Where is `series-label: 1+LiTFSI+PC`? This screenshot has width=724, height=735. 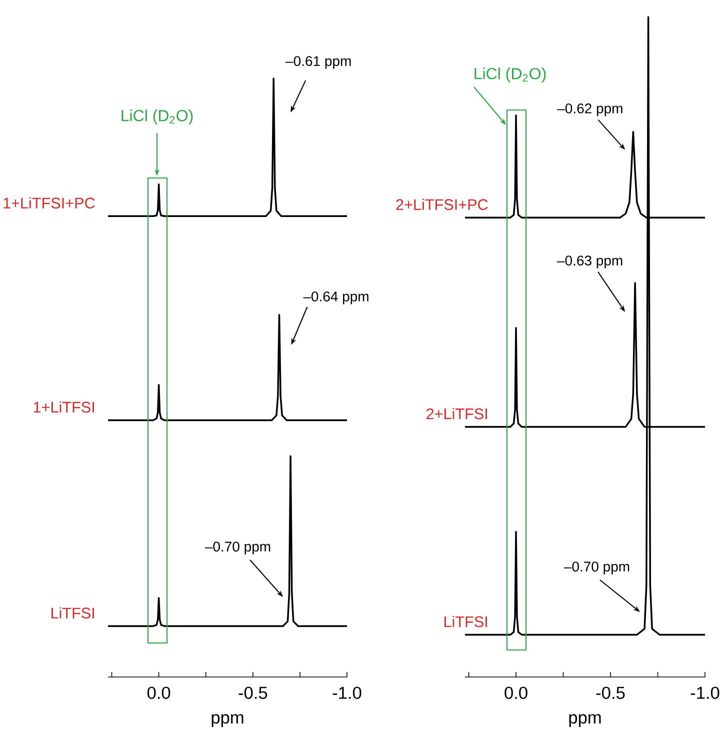 series-label: 1+LiTFSI+PC is located at coordinates (49, 203).